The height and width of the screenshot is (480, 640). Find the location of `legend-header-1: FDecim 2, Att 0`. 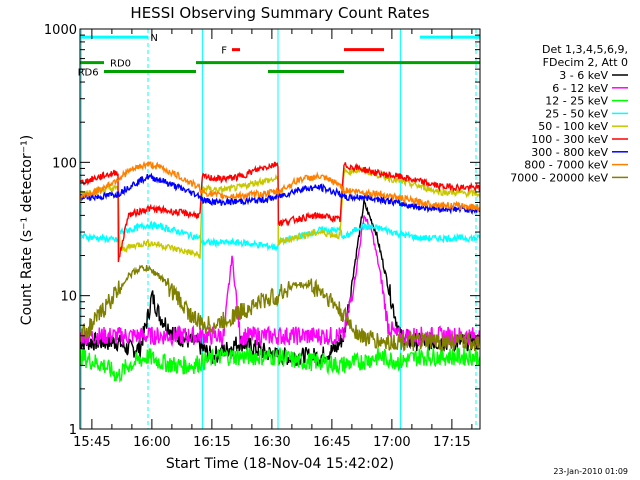

legend-header-1: FDecim 2, Att 0 is located at coordinates (585, 62).